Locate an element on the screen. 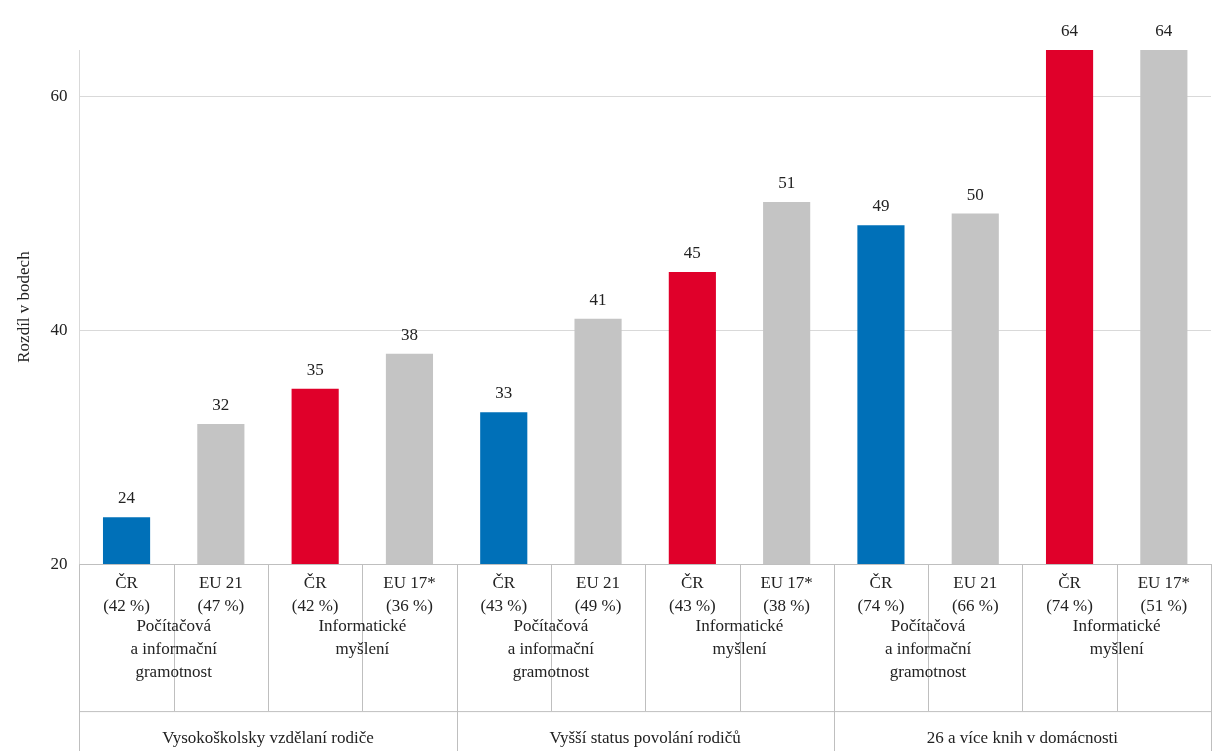 This screenshot has height=751, width=1223. text: Vyšší status povolání rodičů is located at coordinates (645, 738).